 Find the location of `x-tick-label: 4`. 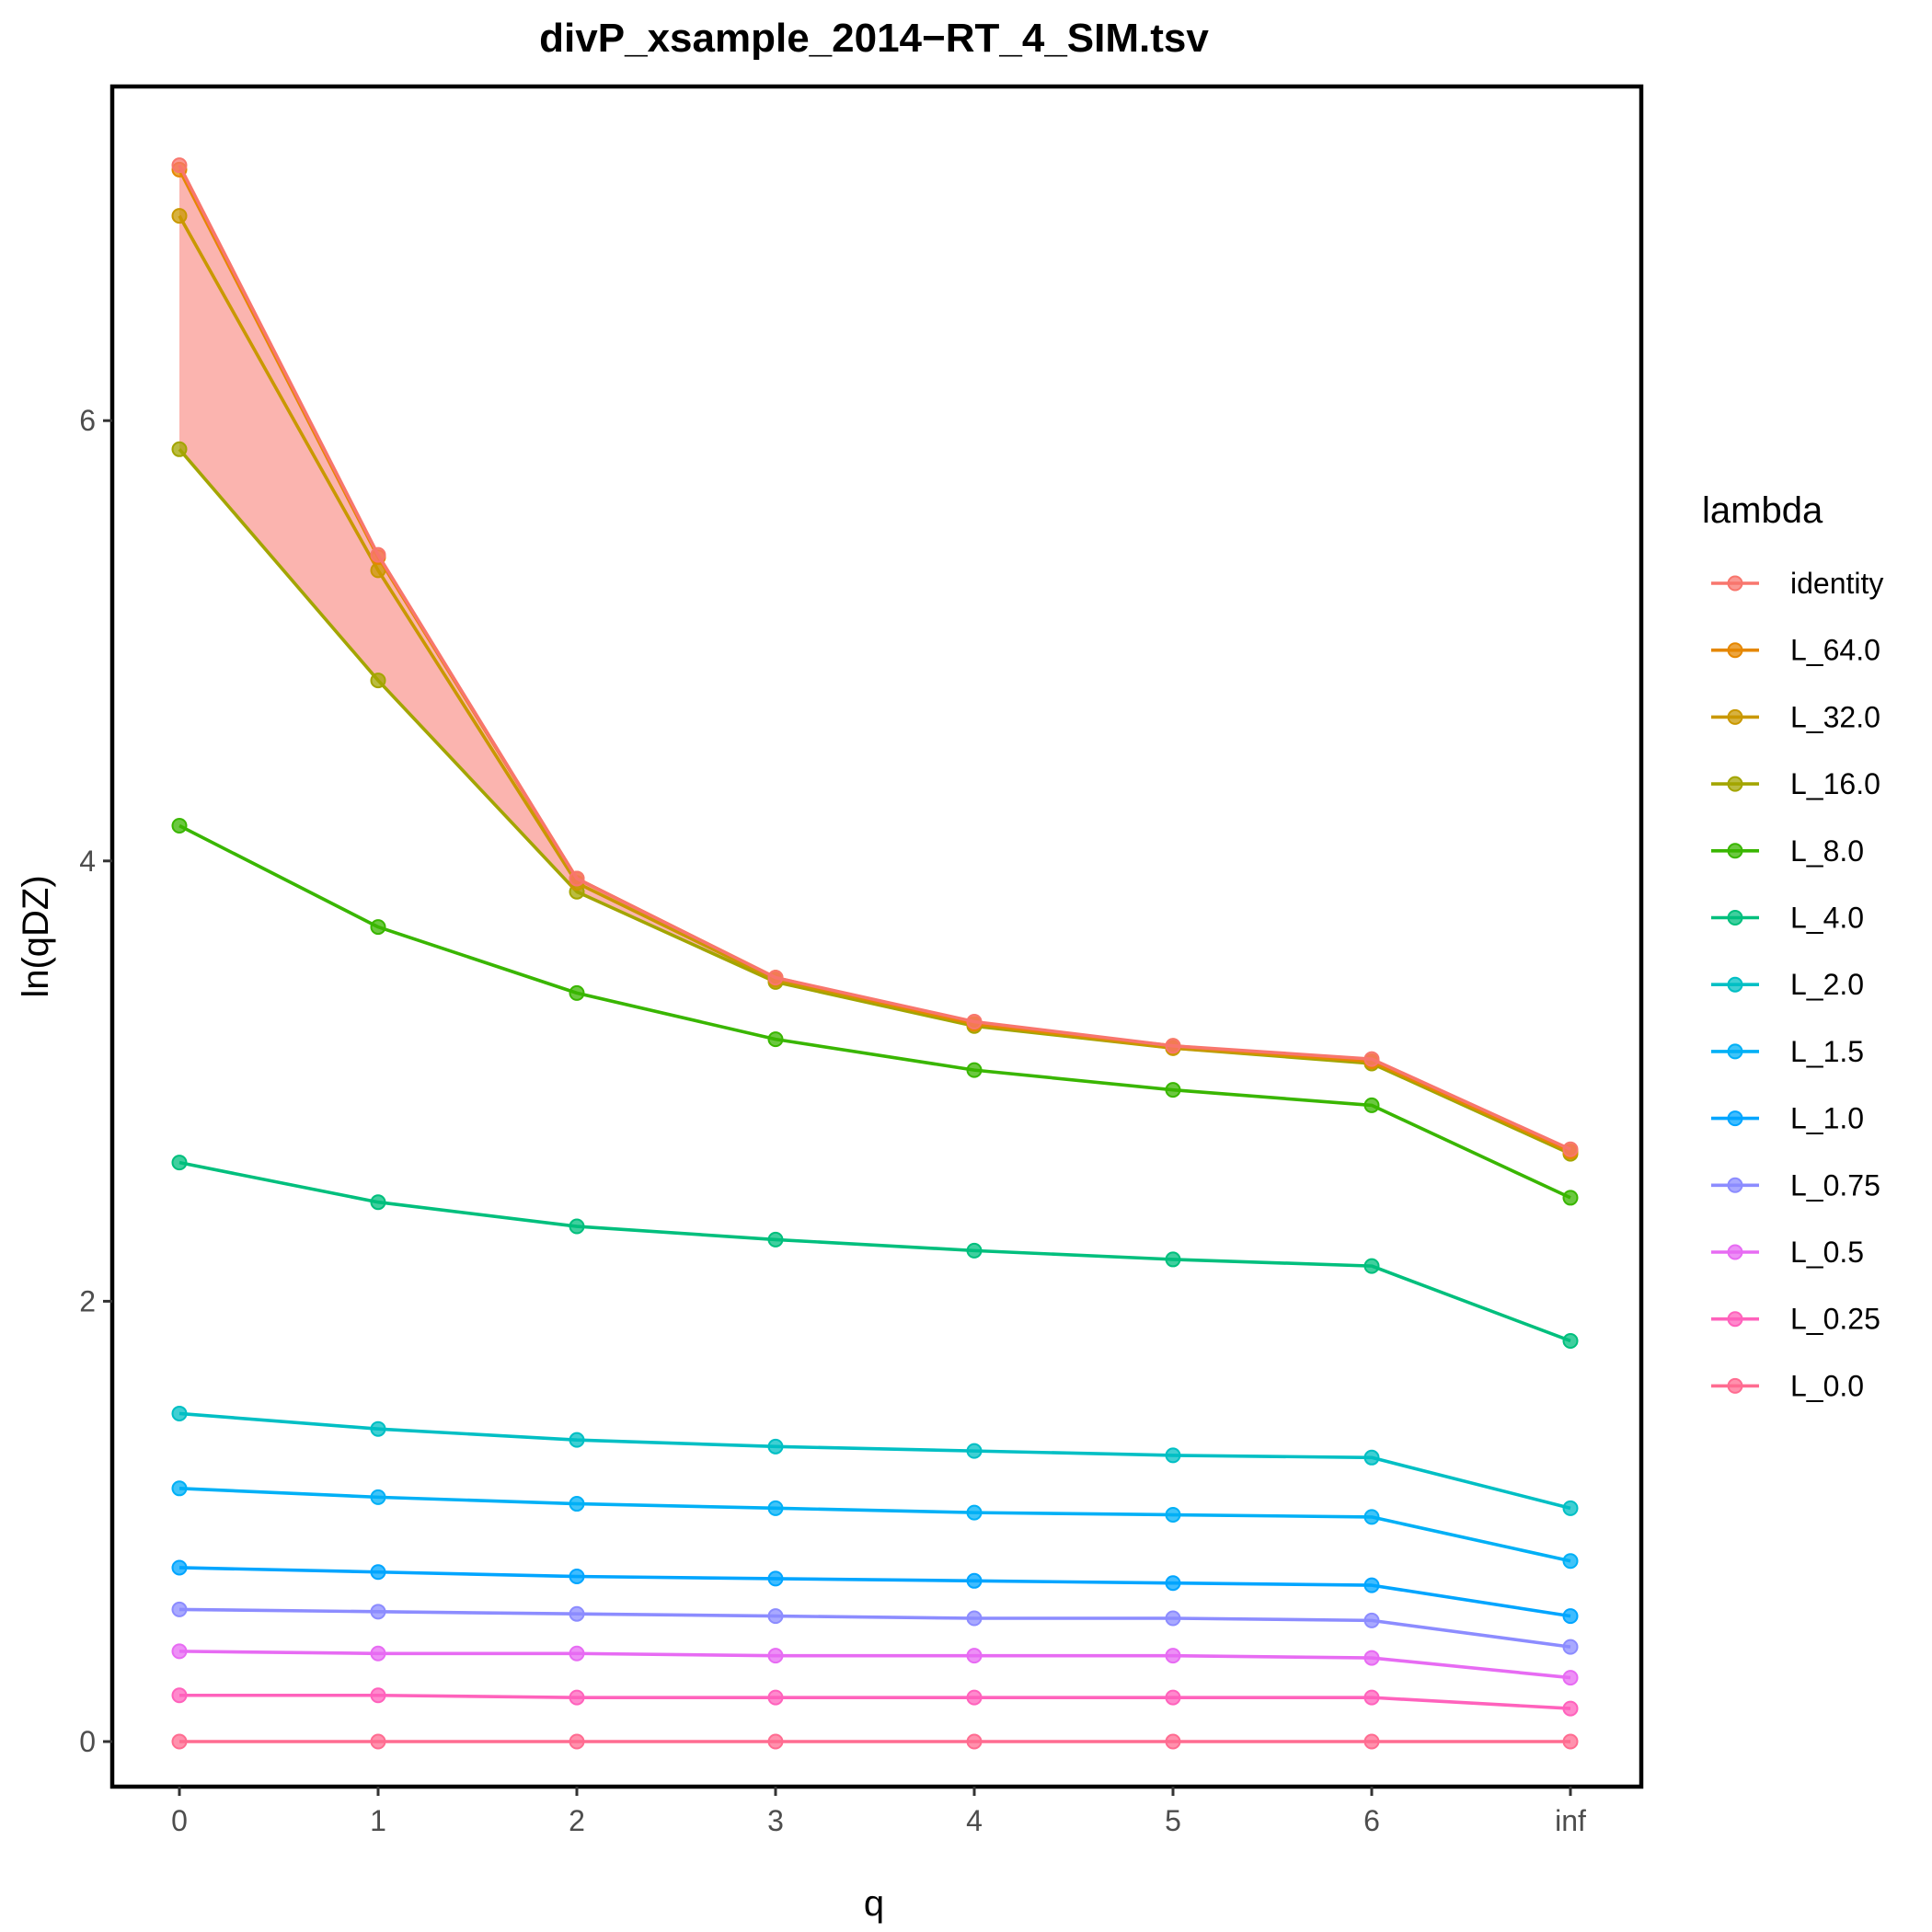

x-tick-label: 4 is located at coordinates (974, 1820).